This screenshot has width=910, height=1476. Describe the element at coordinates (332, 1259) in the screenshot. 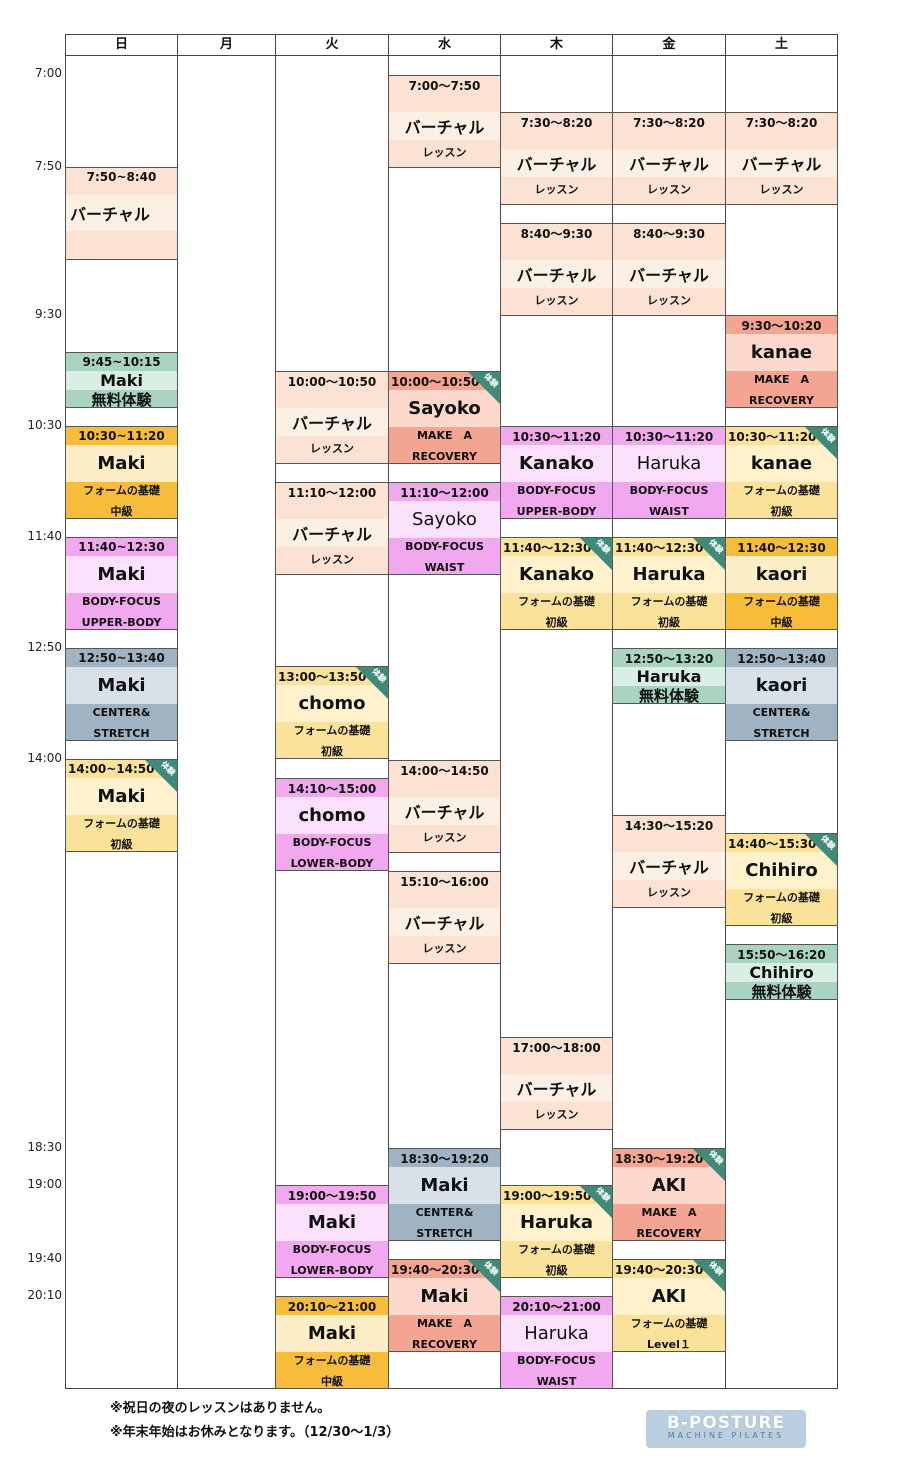

I see `lesson-sub: BODY-FOCUS LOWER-BODY` at that location.